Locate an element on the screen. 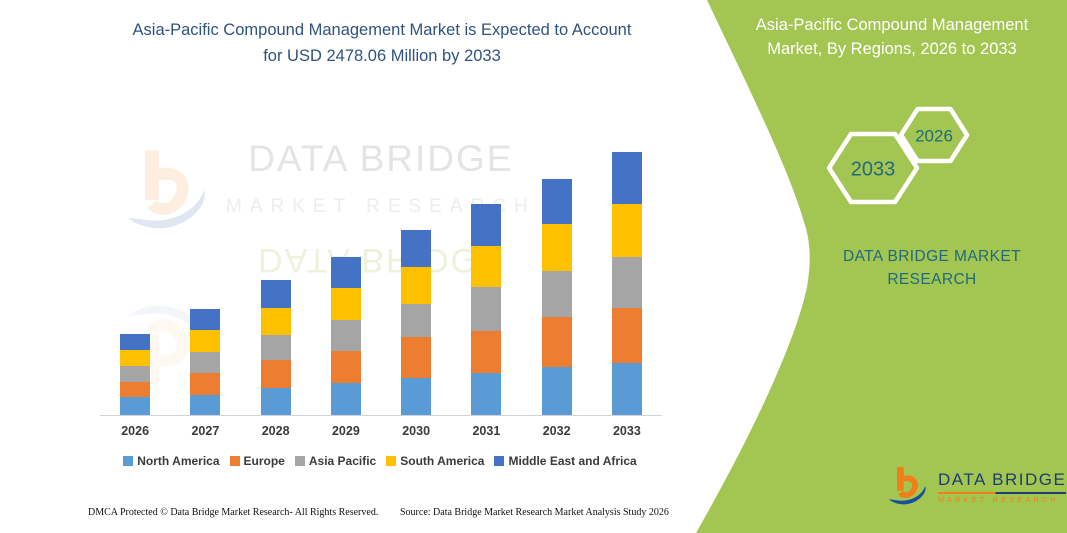 Image resolution: width=1067 pixels, height=533 pixels. stacked-bar-2030 is located at coordinates (416, 322).